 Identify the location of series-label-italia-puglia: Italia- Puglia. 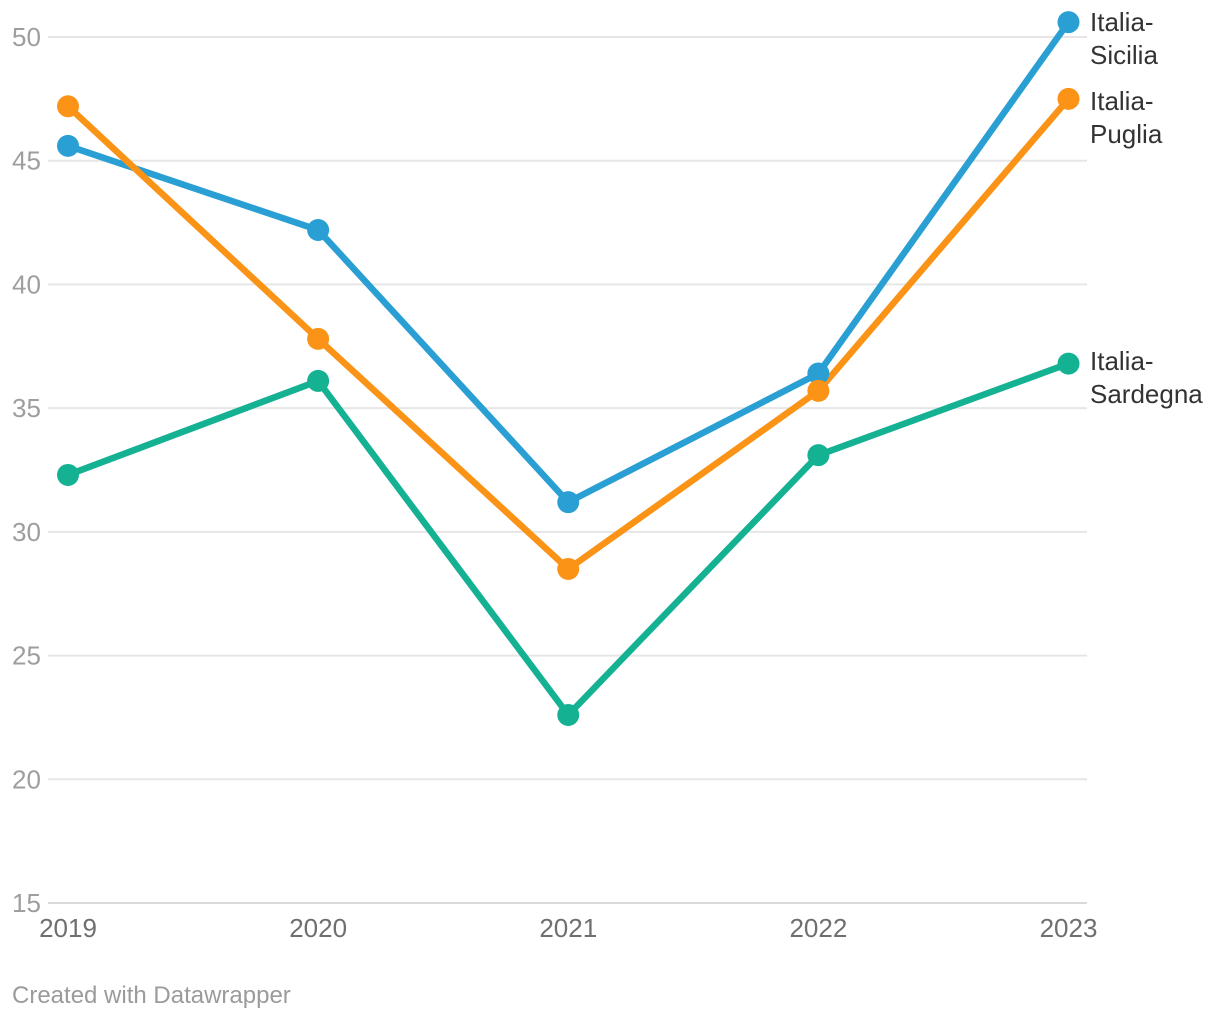
(1126, 118).